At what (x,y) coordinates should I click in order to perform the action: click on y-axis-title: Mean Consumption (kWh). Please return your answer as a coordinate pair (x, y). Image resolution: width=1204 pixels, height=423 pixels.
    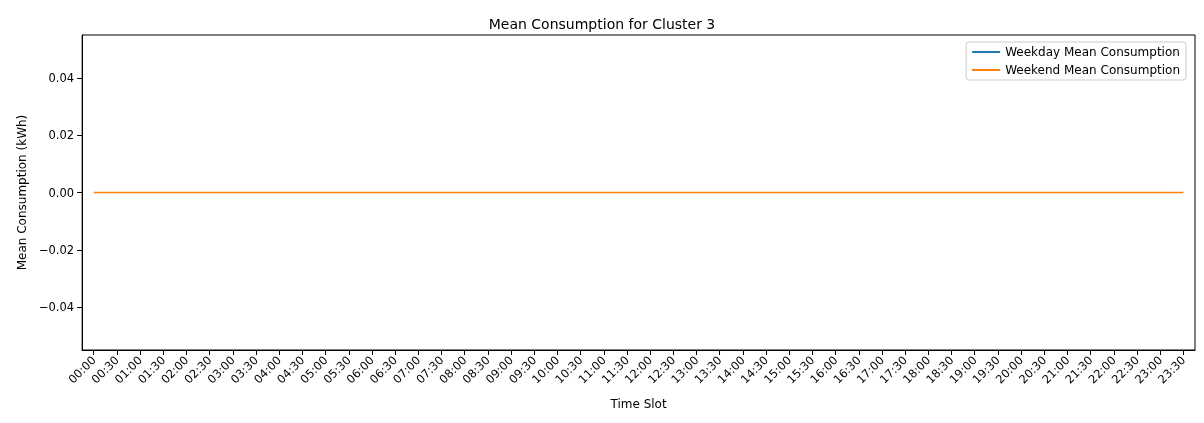
    Looking at the image, I should click on (22, 192).